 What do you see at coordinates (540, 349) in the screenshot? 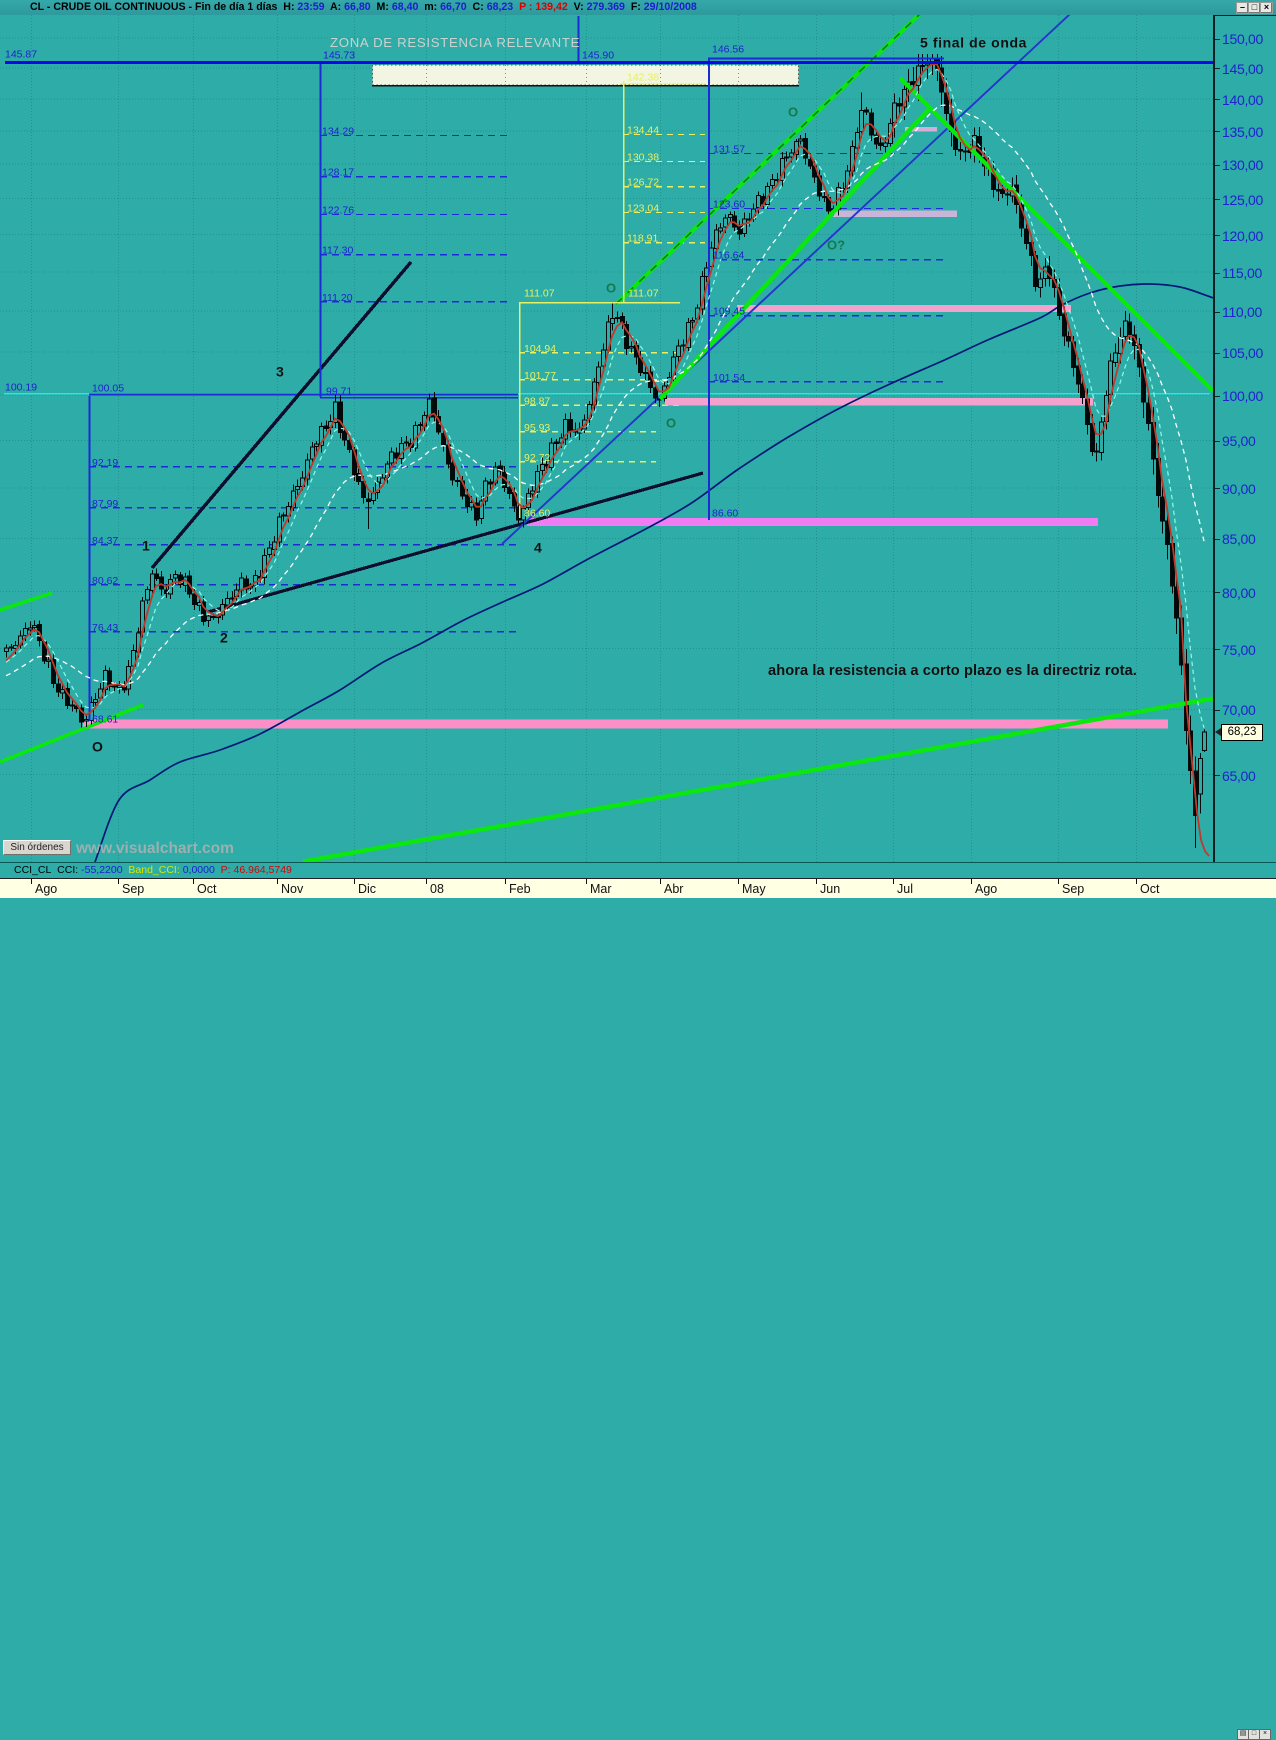
I see `svg-text: 104.94` at bounding box center [540, 349].